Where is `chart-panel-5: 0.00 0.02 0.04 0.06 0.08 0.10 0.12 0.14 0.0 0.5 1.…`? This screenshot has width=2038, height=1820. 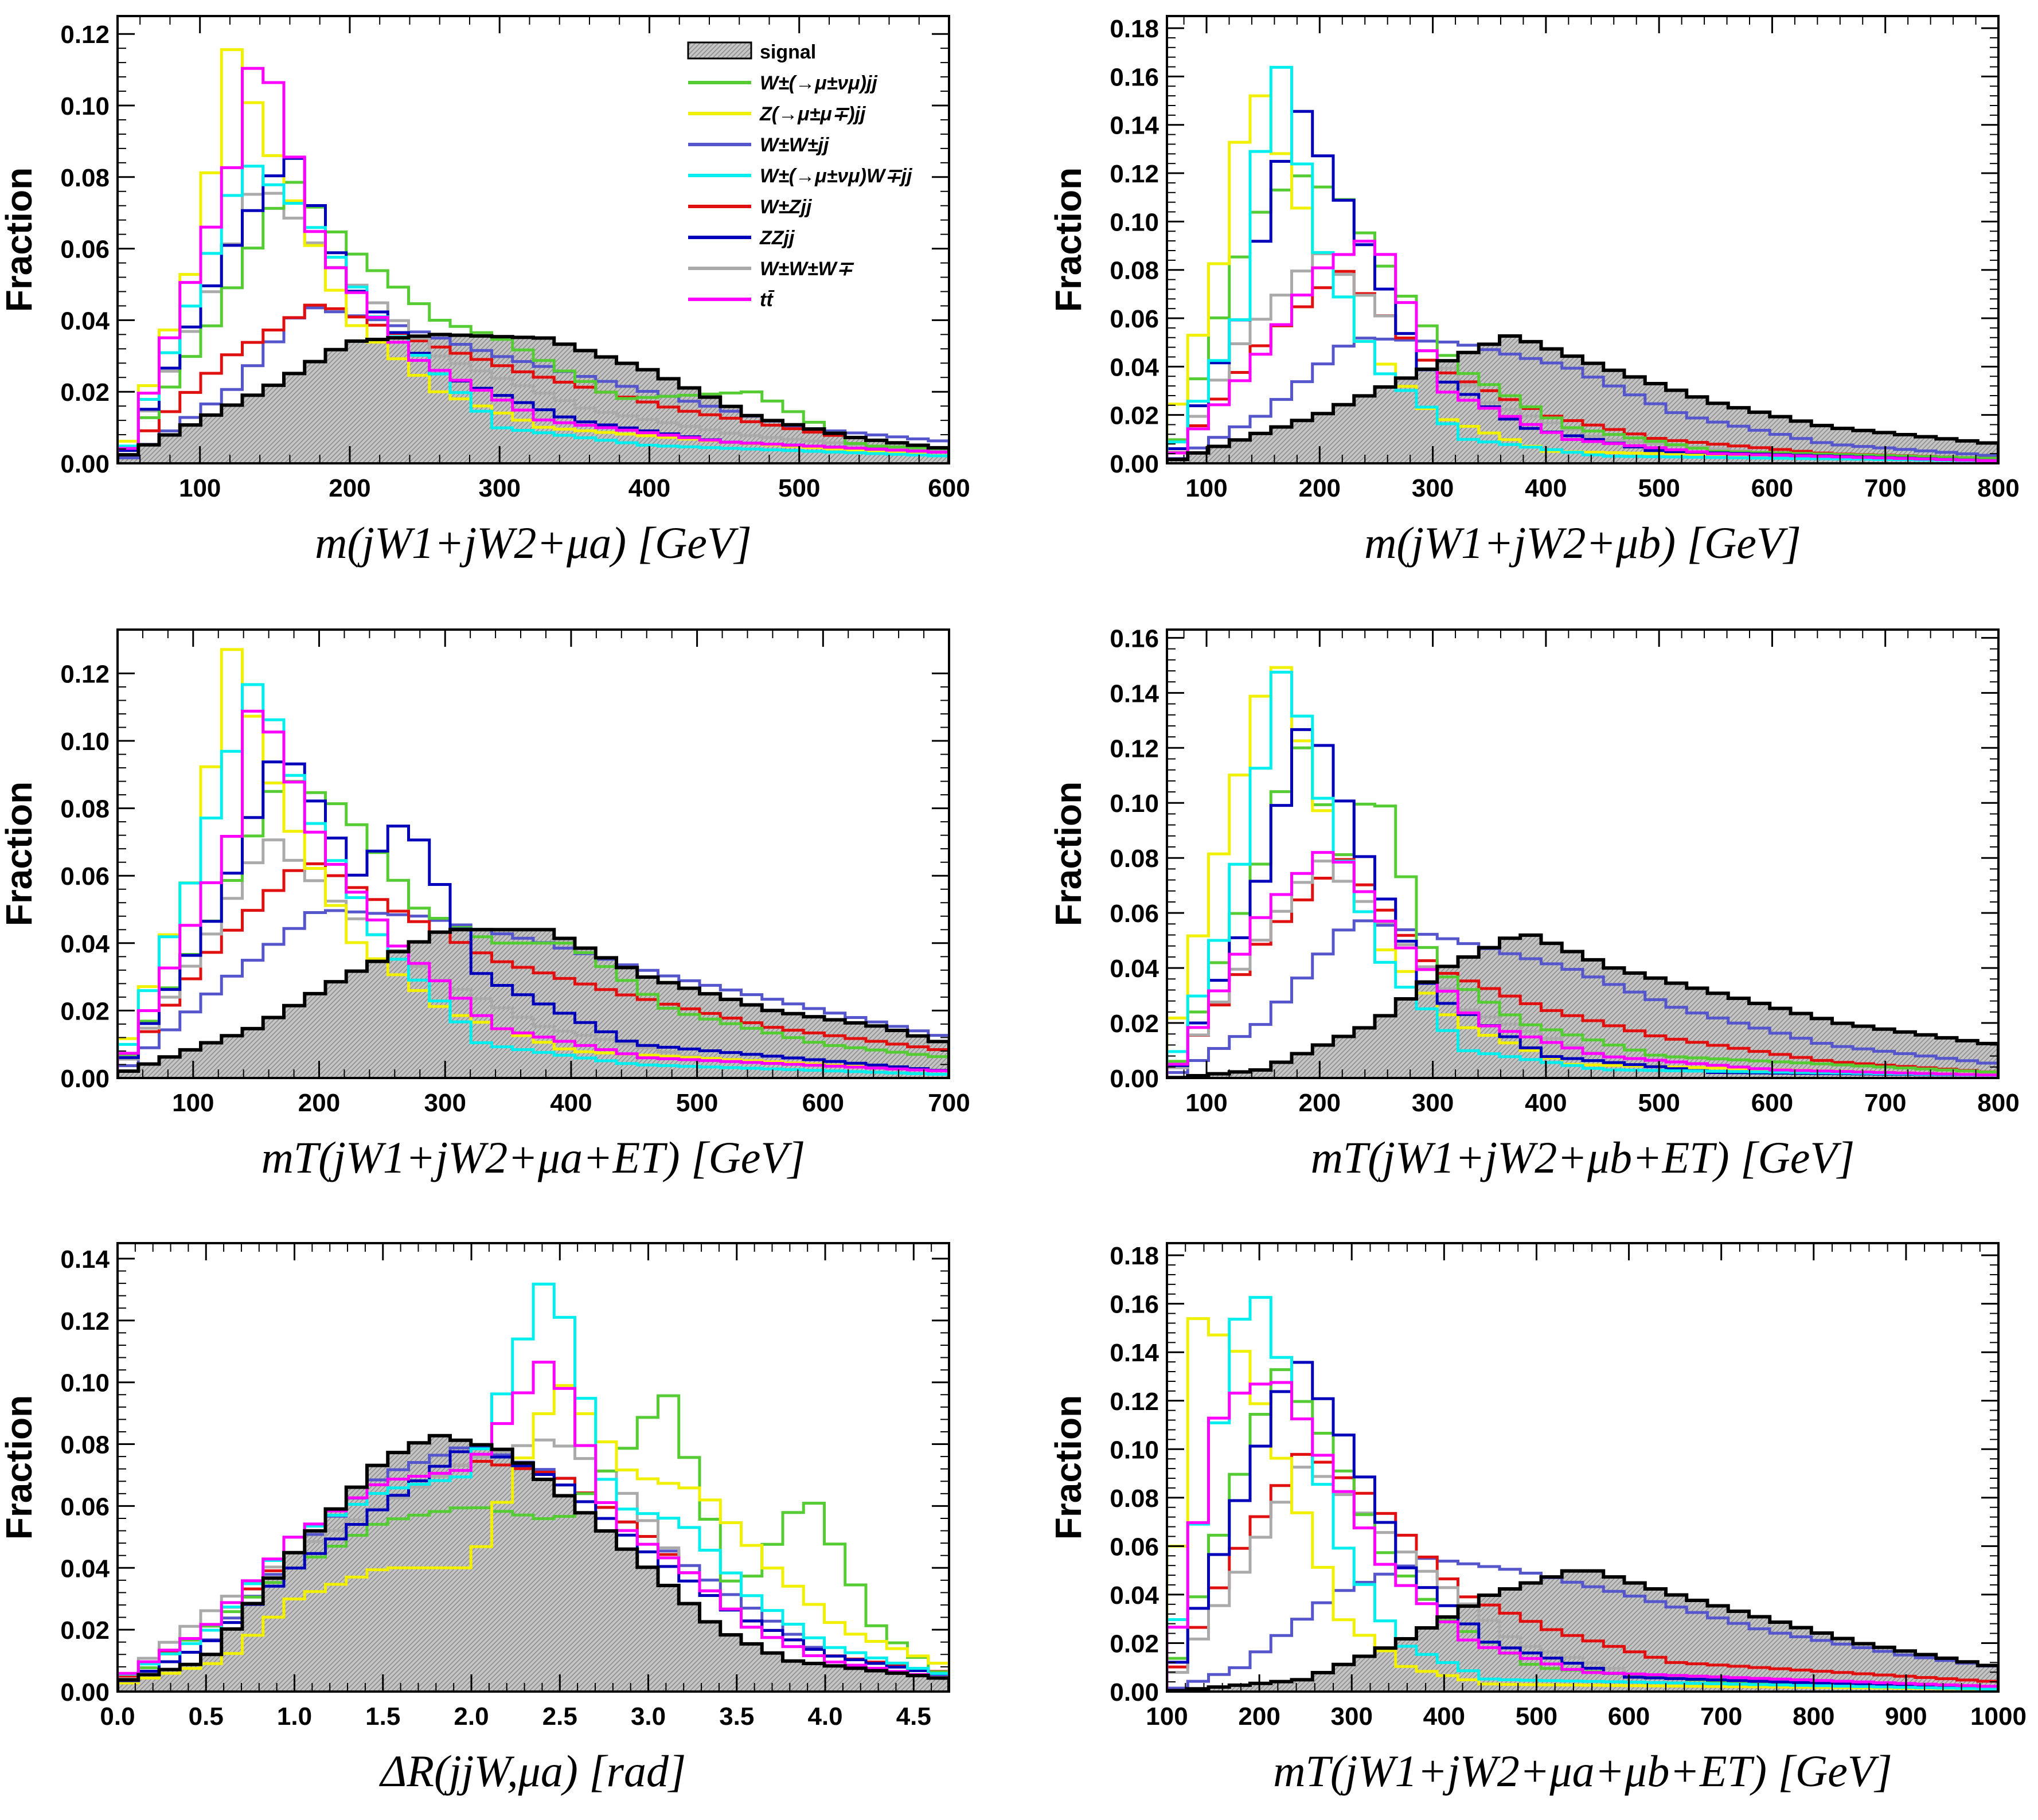 chart-panel-5: 0.00 0.02 0.04 0.06 0.08 0.10 0.12 0.14 0.0 0.5 1.… is located at coordinates (475, 1519).